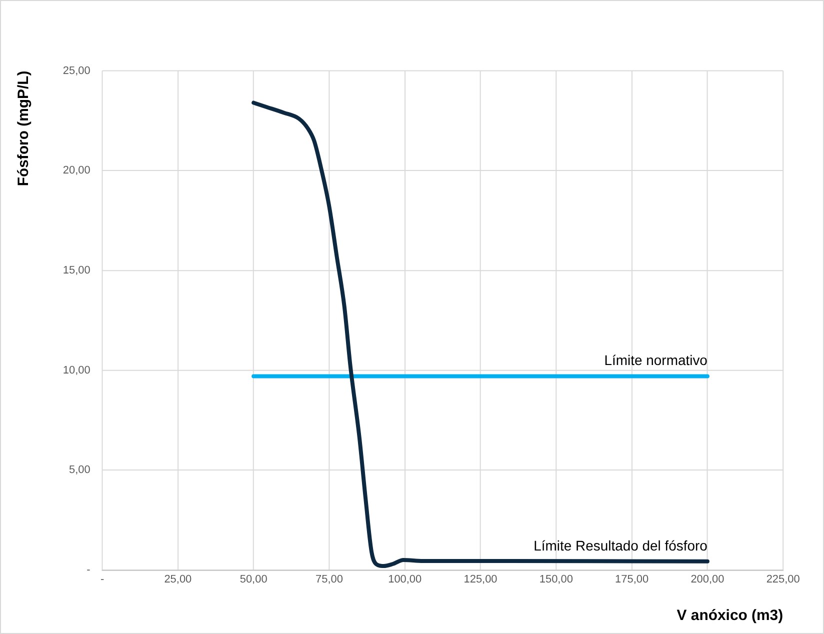  Describe the element at coordinates (254, 580) in the screenshot. I see `x-tick-label: 50,00` at that location.